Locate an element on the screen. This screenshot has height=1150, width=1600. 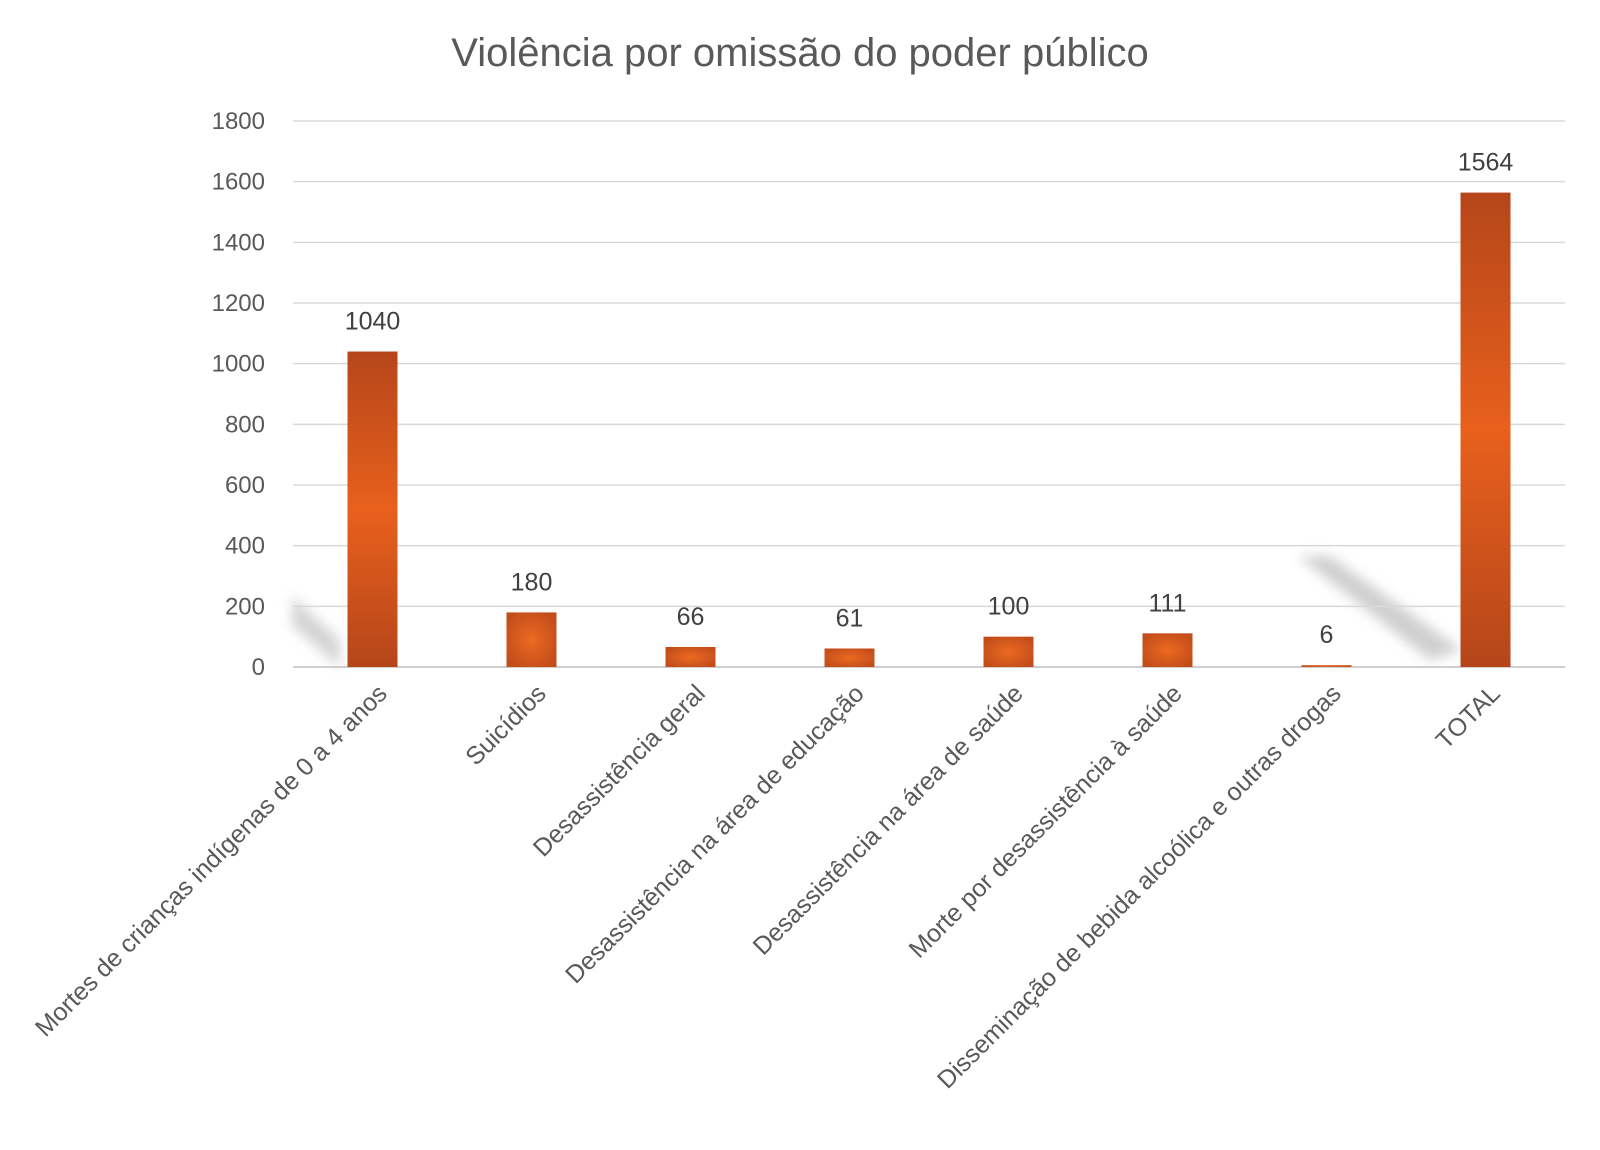
x-tick-label: Morte por desassistência à saúde is located at coordinates (1046, 821).